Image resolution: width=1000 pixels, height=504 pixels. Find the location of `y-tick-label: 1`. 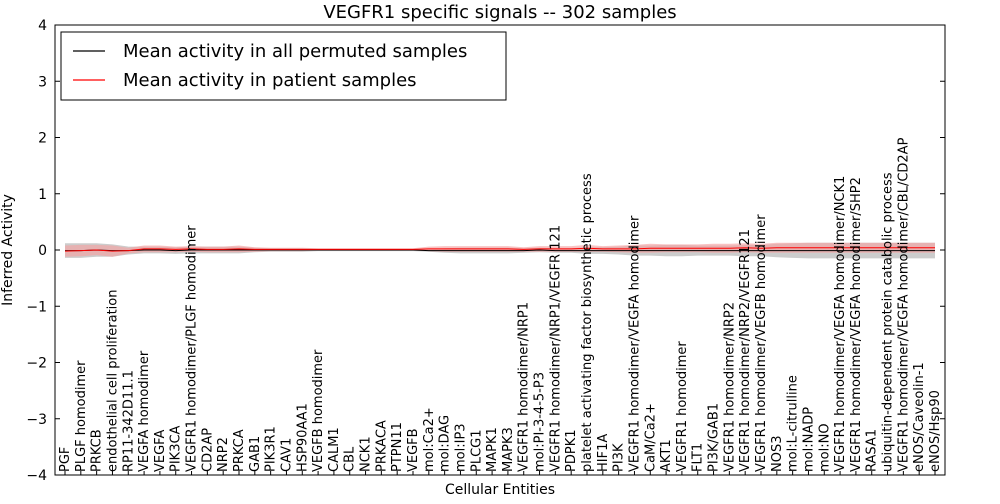

y-tick-label: 1 is located at coordinates (42, 195).